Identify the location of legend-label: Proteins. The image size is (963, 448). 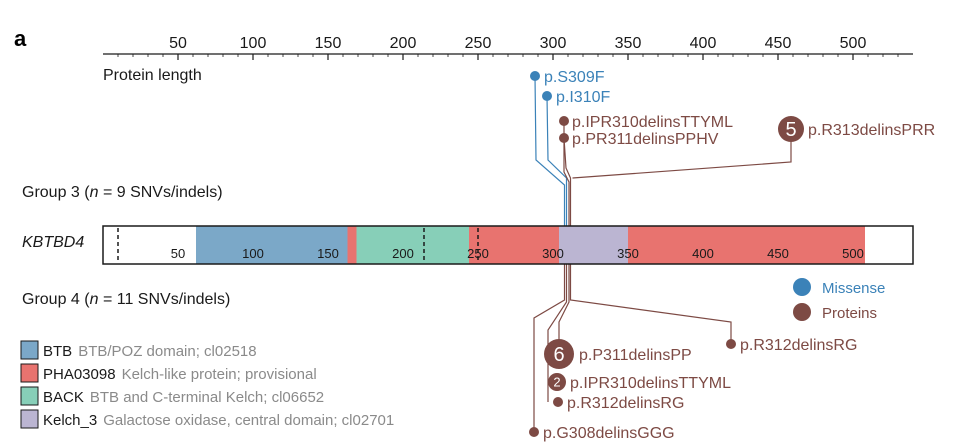
(849, 313).